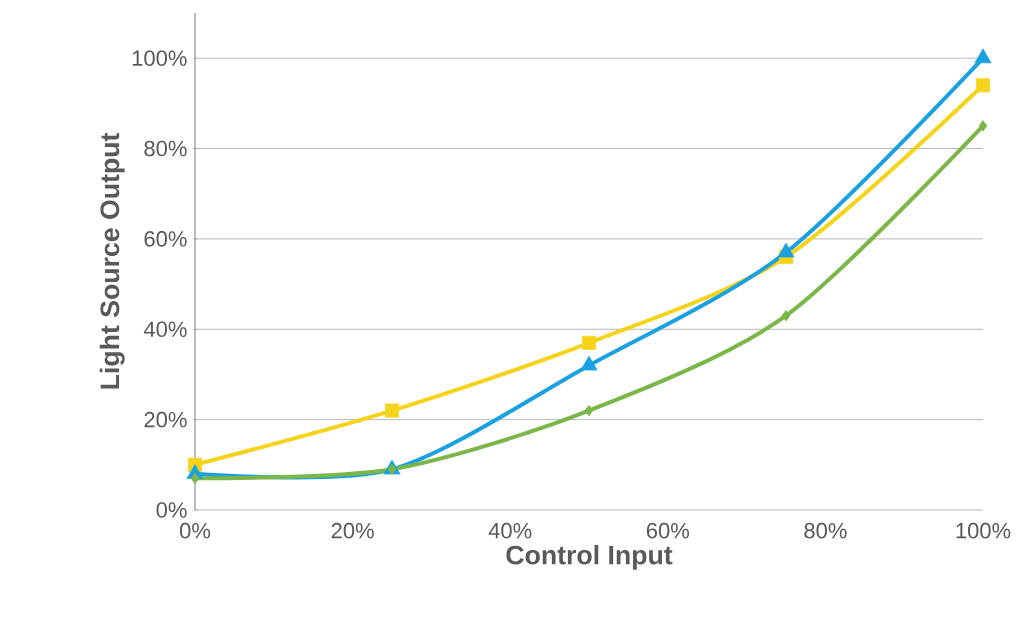  I want to click on x-axis-title: Control Input, so click(589, 557).